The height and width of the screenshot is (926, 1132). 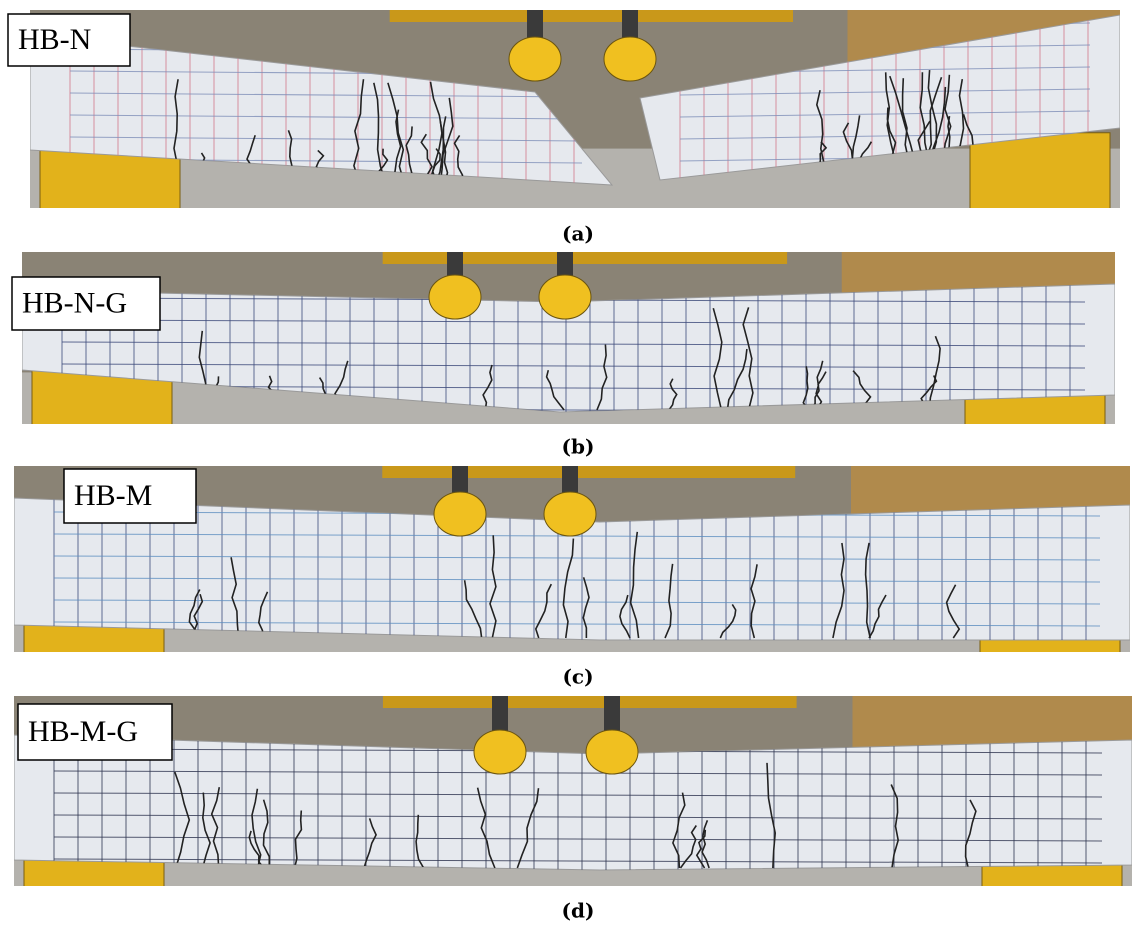 What do you see at coordinates (1040, 170) in the screenshot?
I see `support` at bounding box center [1040, 170].